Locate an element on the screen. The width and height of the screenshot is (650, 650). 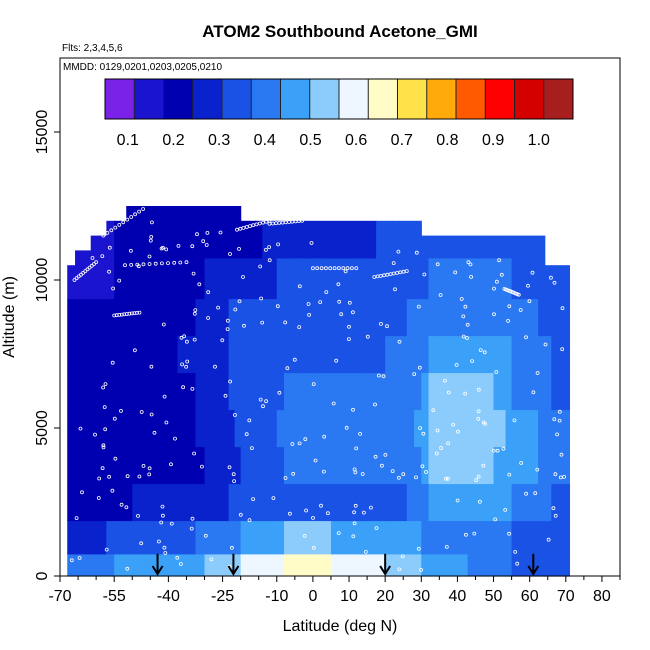
sampling-arrows is located at coordinates (345, 564).